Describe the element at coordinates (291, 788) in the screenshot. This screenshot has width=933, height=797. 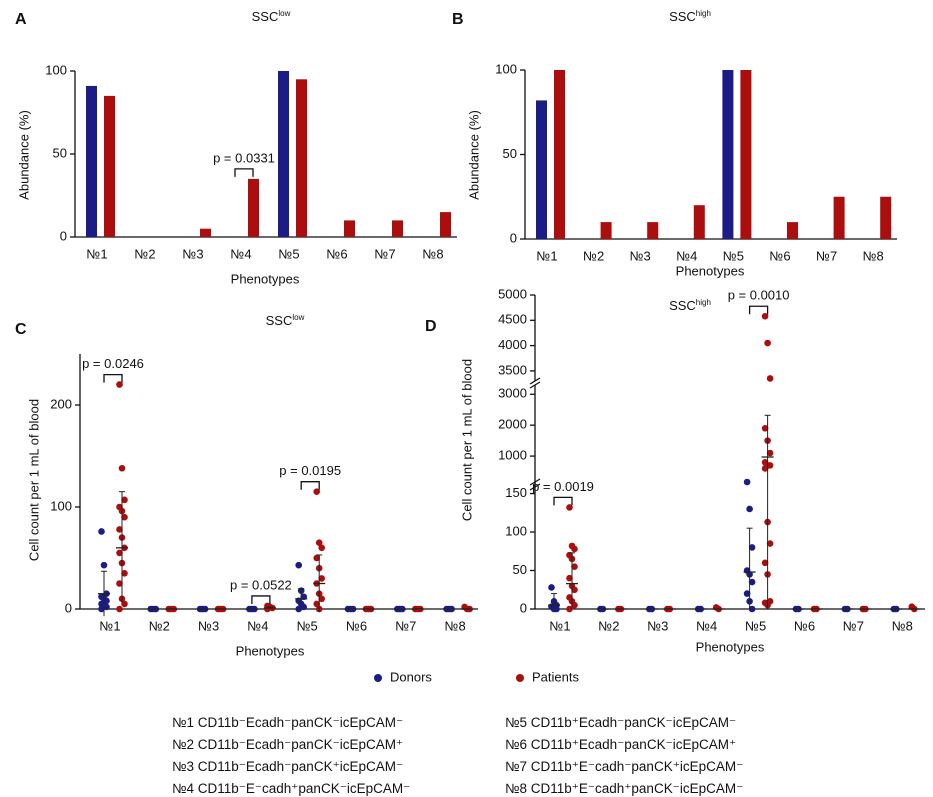
I see `phenotype-note: №4 CD11b⁻E⁻cadh⁺panCK⁻icEpCAM⁻` at that location.